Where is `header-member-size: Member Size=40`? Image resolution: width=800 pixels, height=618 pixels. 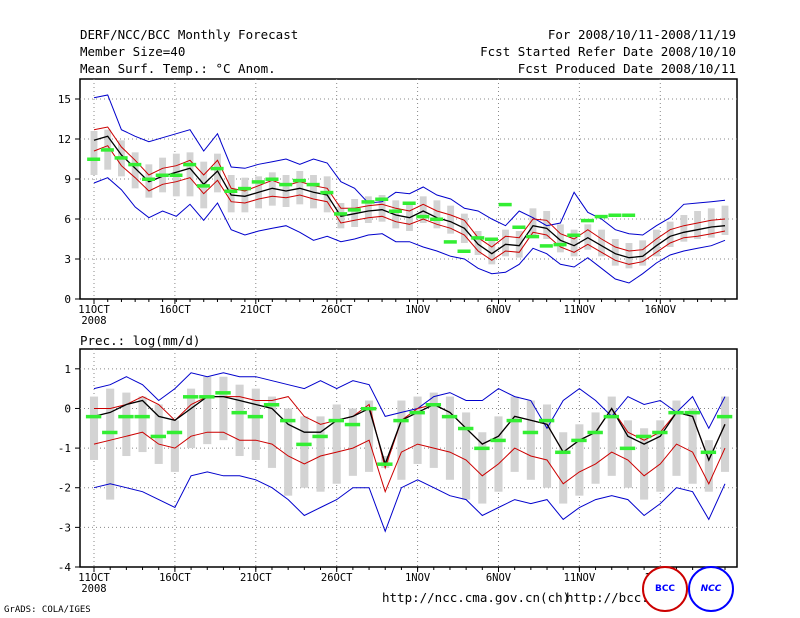 header-member-size: Member Size=40 is located at coordinates (133, 51).